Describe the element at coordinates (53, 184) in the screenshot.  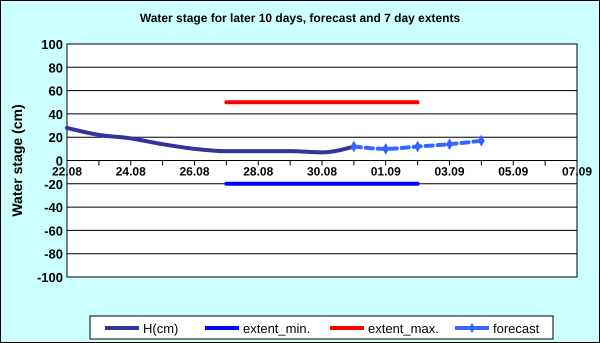
I see `y-tick-label: -20` at that location.